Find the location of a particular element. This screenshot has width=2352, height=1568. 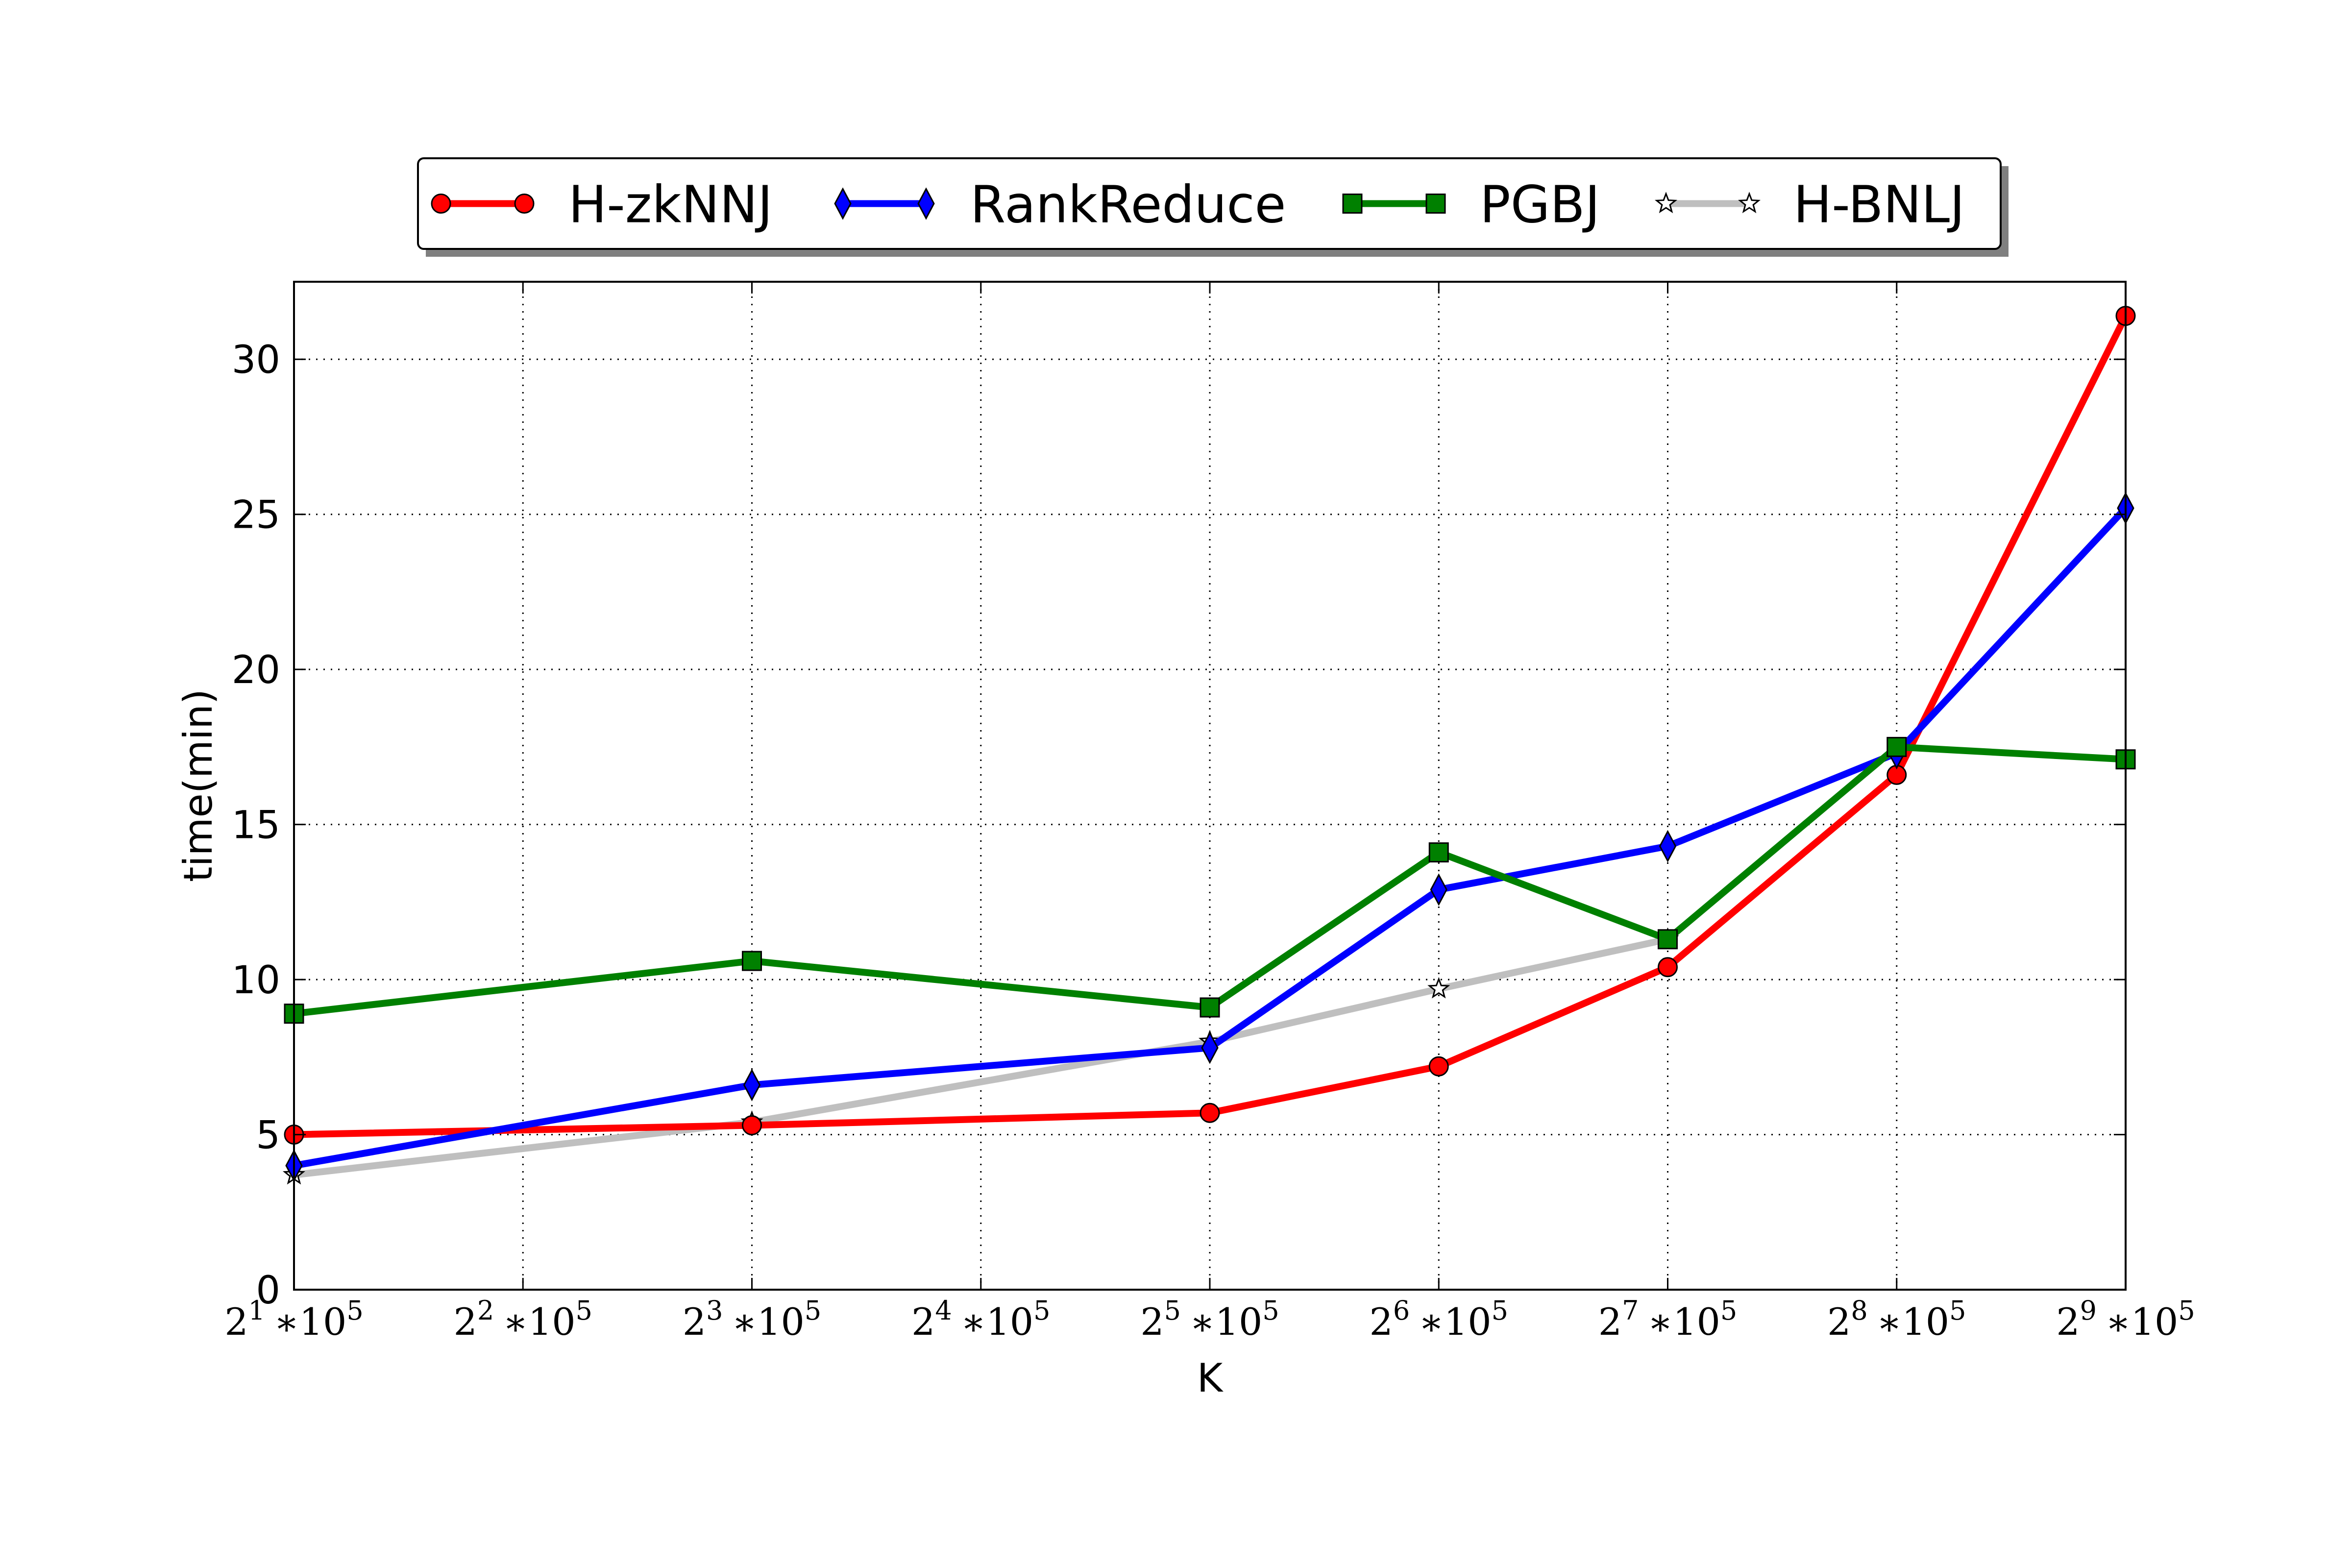

legend-label: RankReduce is located at coordinates (1128, 205).